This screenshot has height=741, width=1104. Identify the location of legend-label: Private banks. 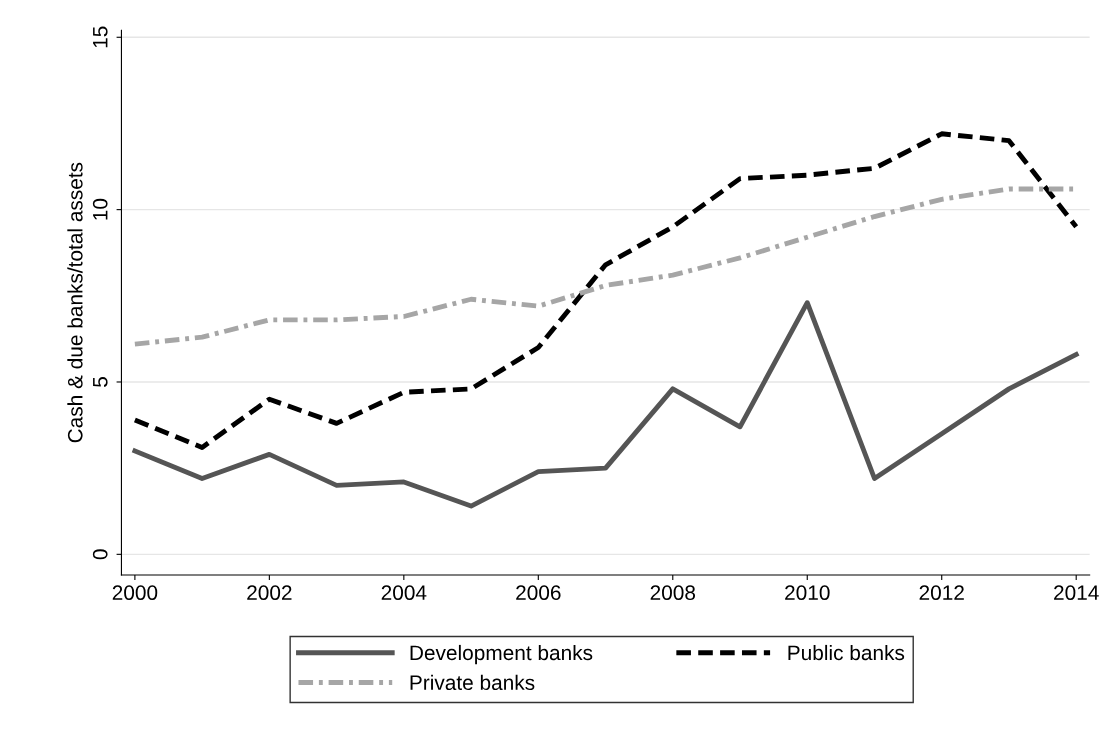
(472, 682).